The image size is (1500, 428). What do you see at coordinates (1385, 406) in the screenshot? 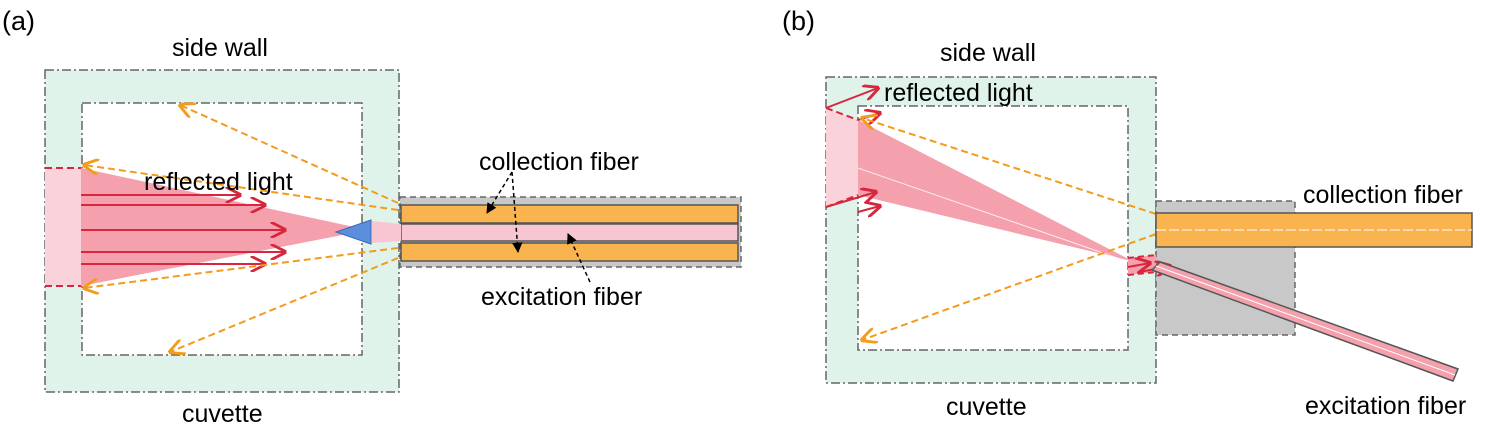
I see `excitation-fiber-label-b: excitation fiber` at bounding box center [1385, 406].